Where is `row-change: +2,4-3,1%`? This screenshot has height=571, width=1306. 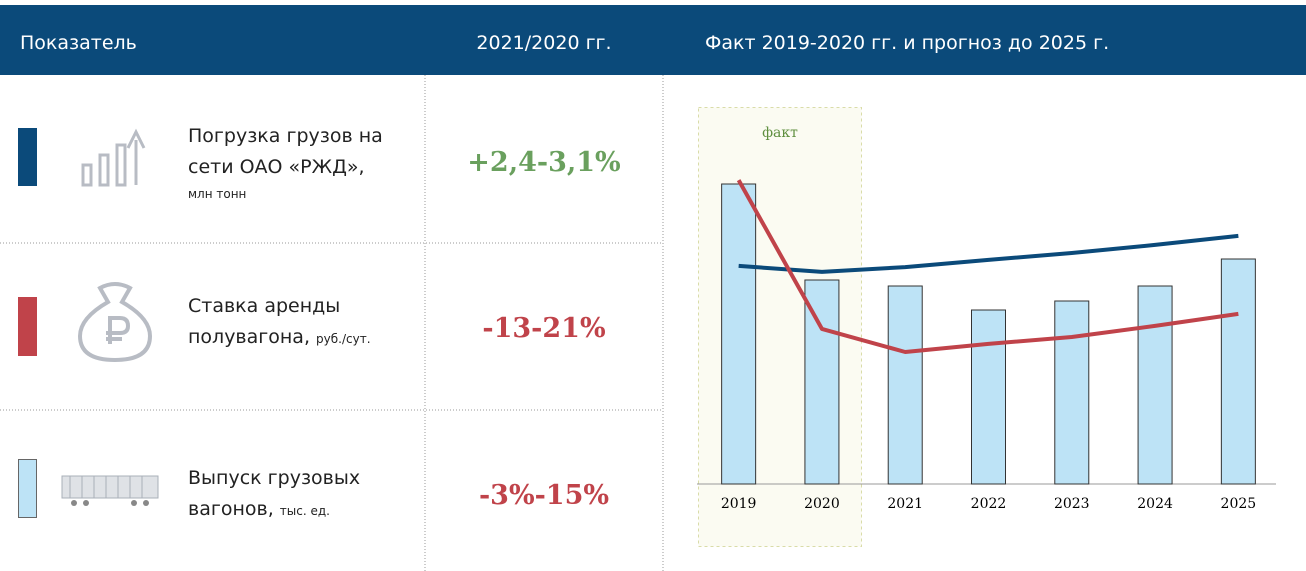 row-change: +2,4-3,1% is located at coordinates (544, 162).